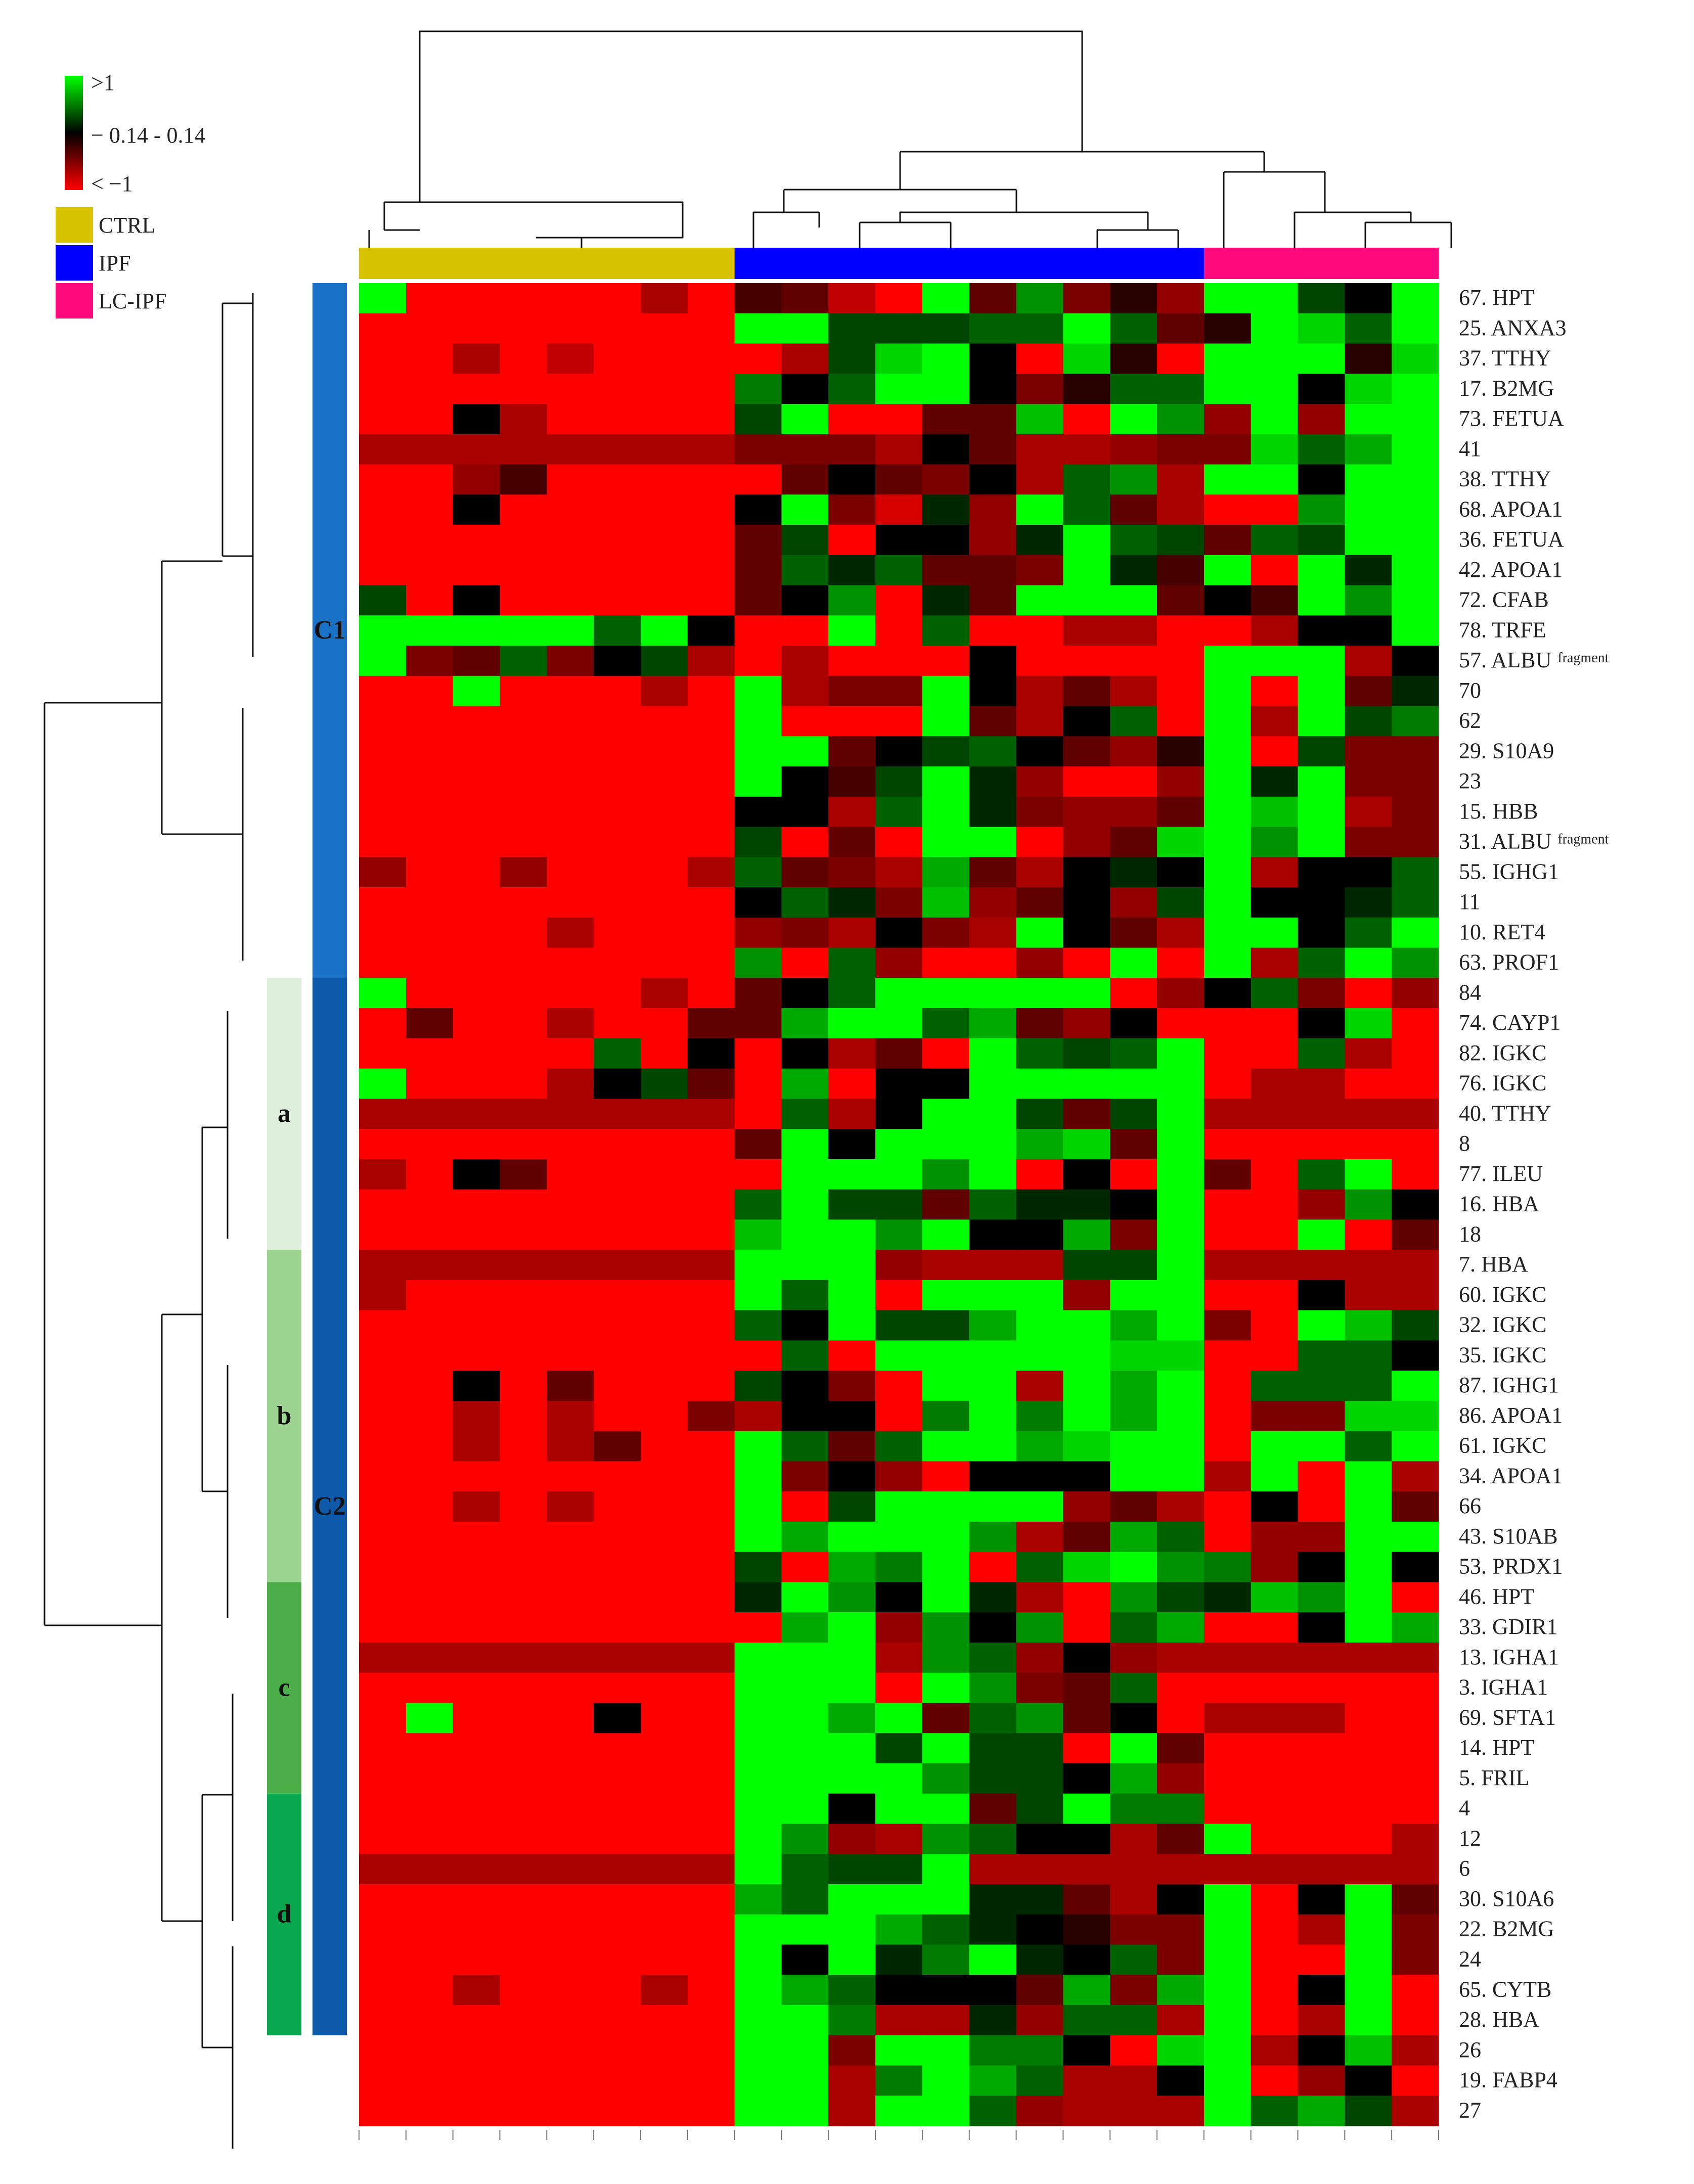 The height and width of the screenshot is (2184, 1694). I want to click on scale-low-label: < −1, so click(112, 183).